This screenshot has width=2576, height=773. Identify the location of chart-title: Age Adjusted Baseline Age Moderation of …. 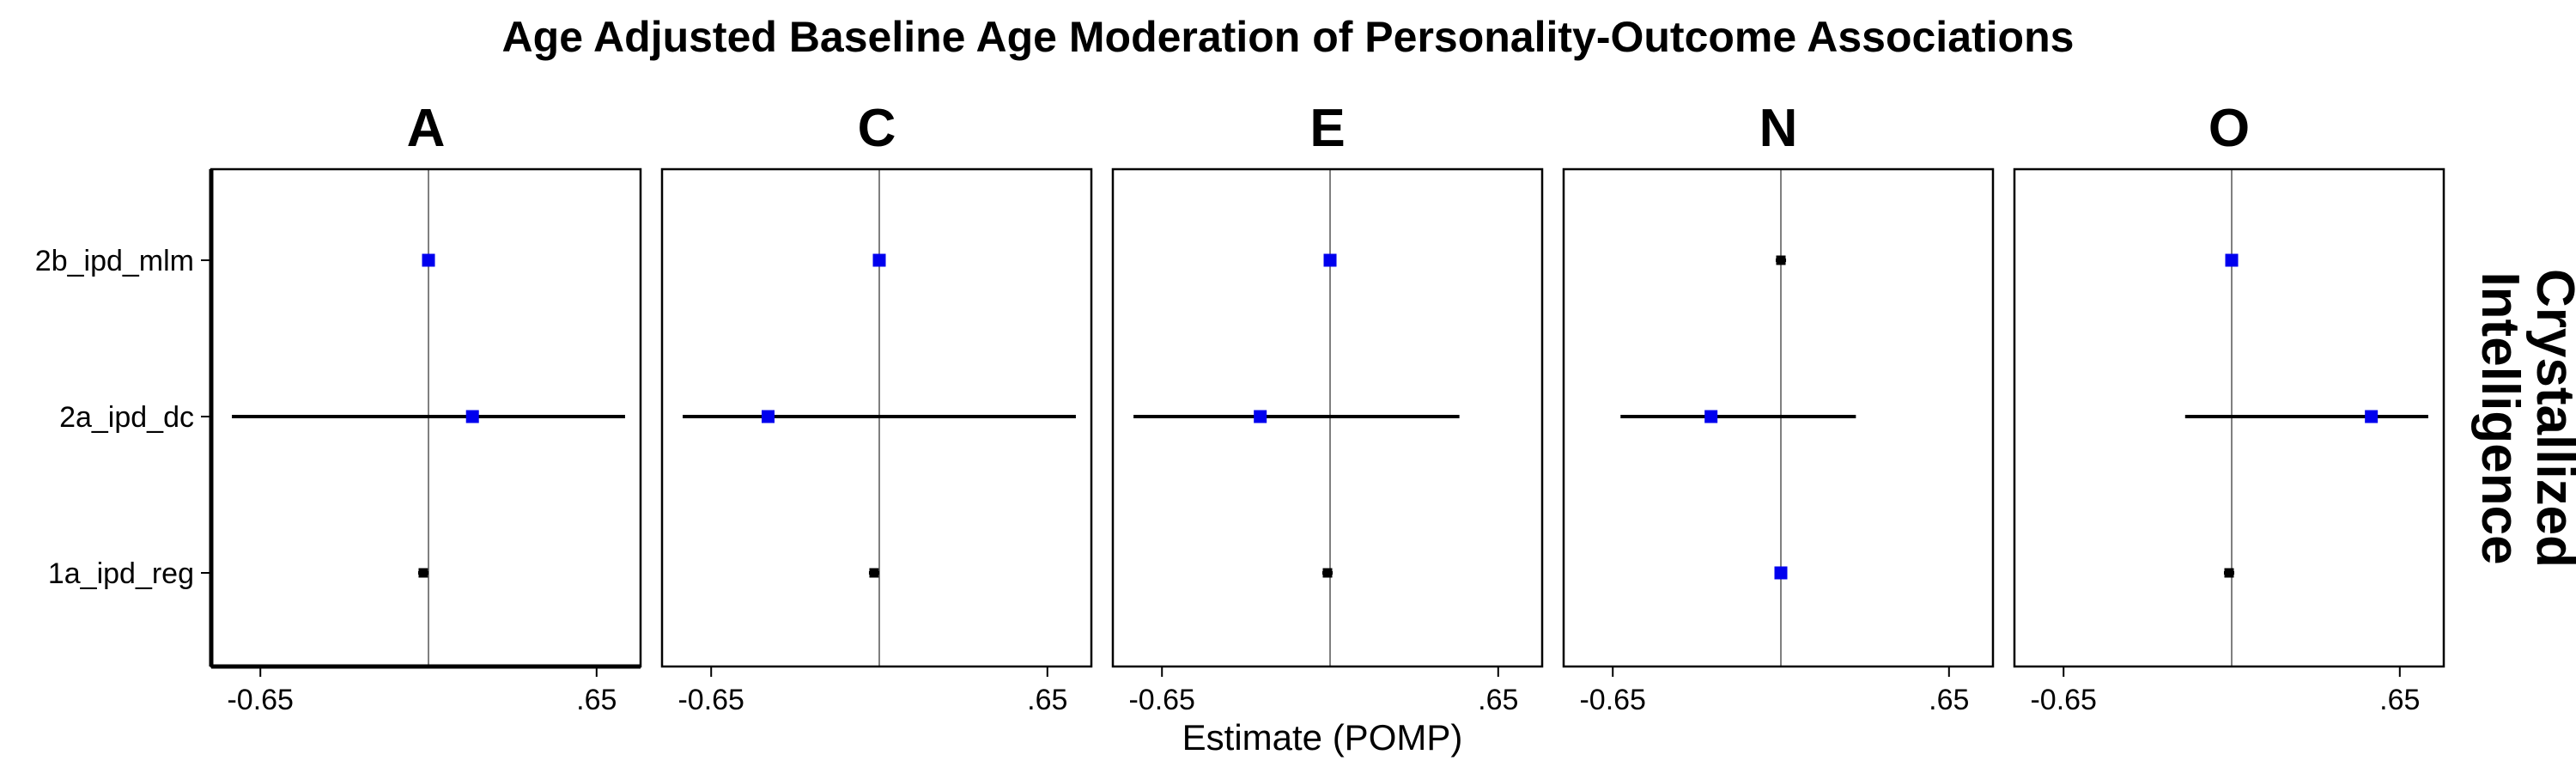
(1288, 37).